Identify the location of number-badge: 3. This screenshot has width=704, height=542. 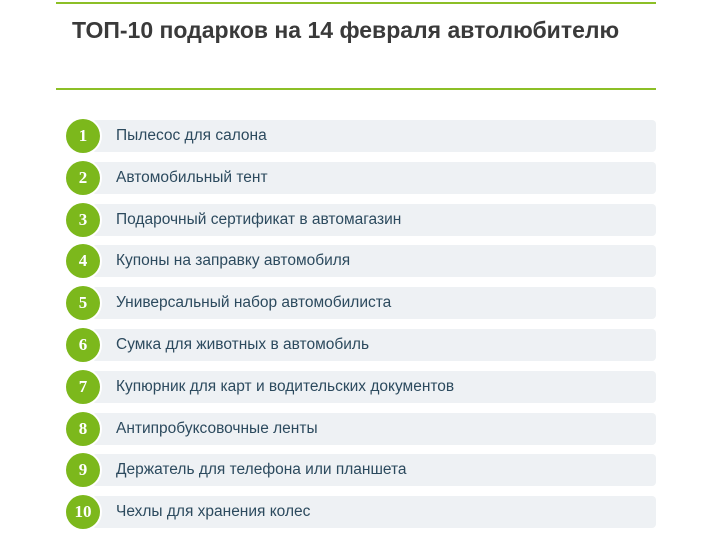
(83, 219).